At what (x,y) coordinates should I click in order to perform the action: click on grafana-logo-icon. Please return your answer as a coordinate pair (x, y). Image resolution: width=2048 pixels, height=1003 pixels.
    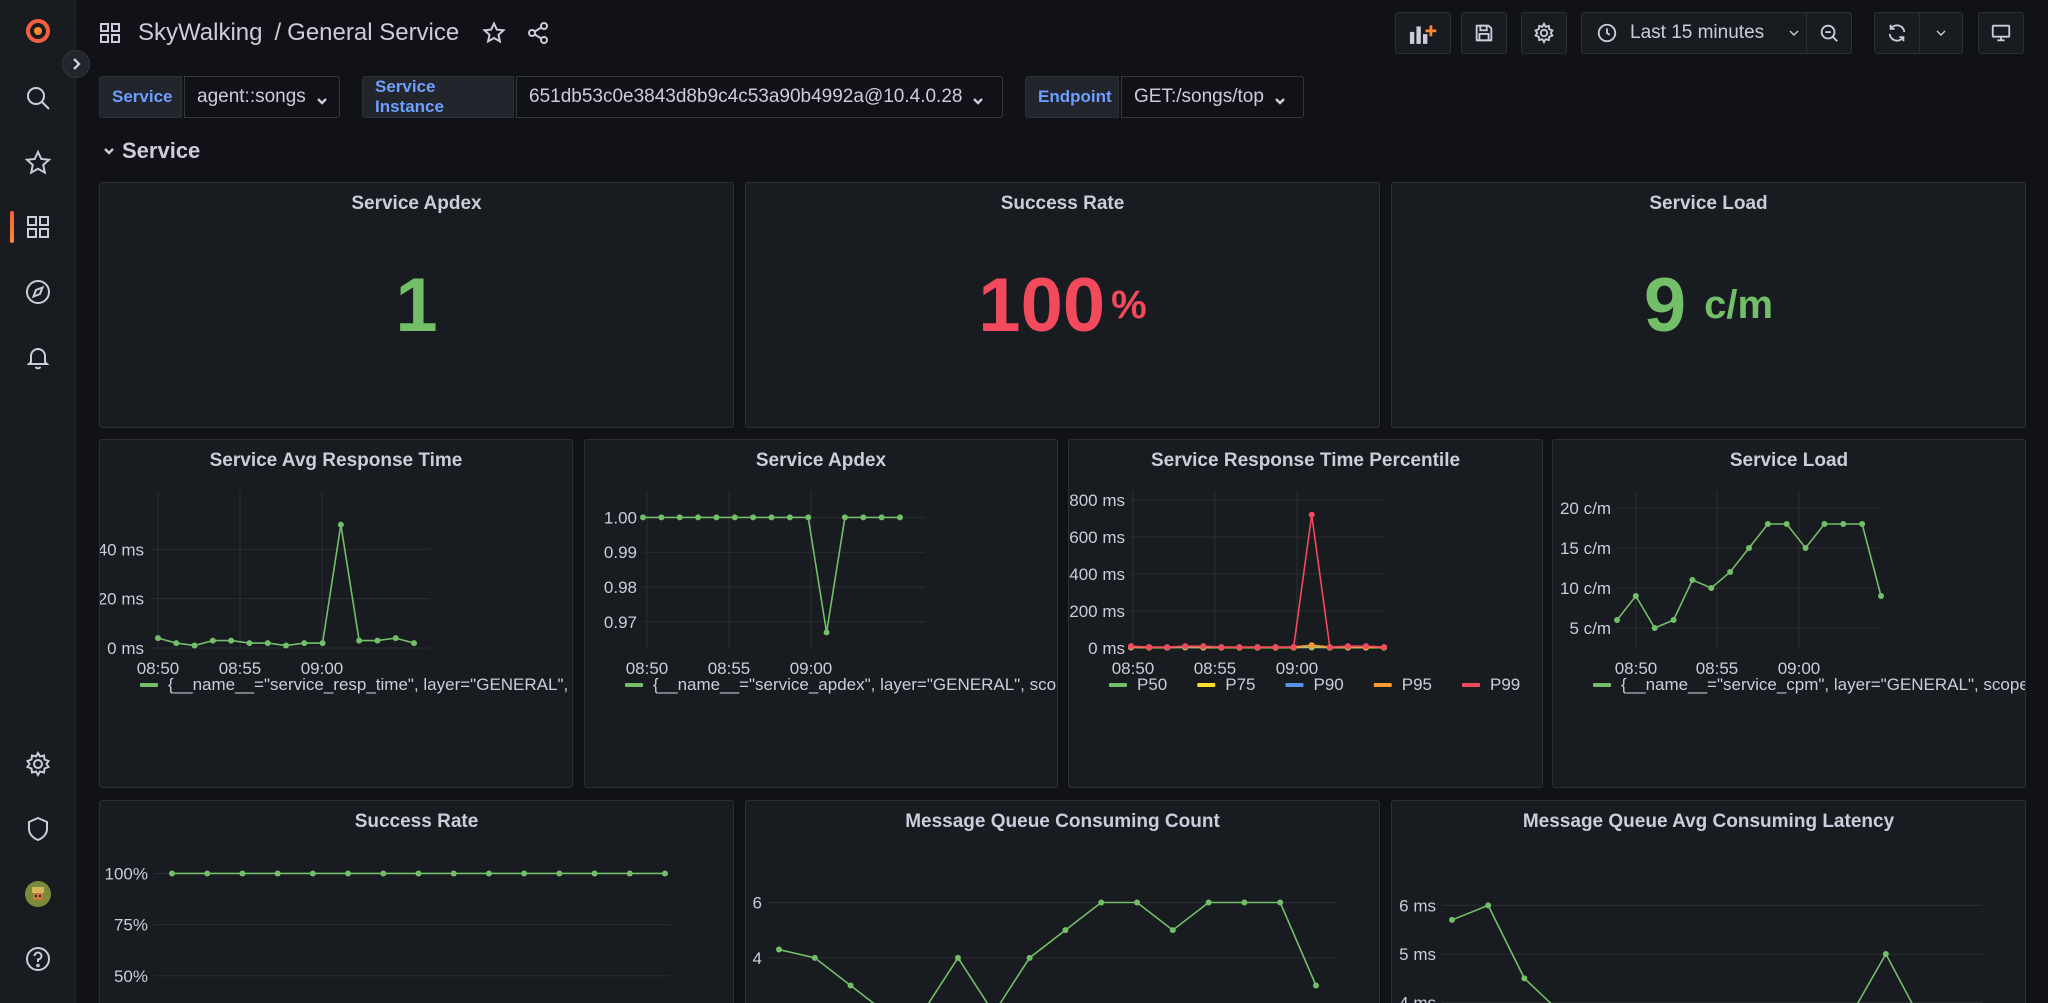
    Looking at the image, I should click on (38, 31).